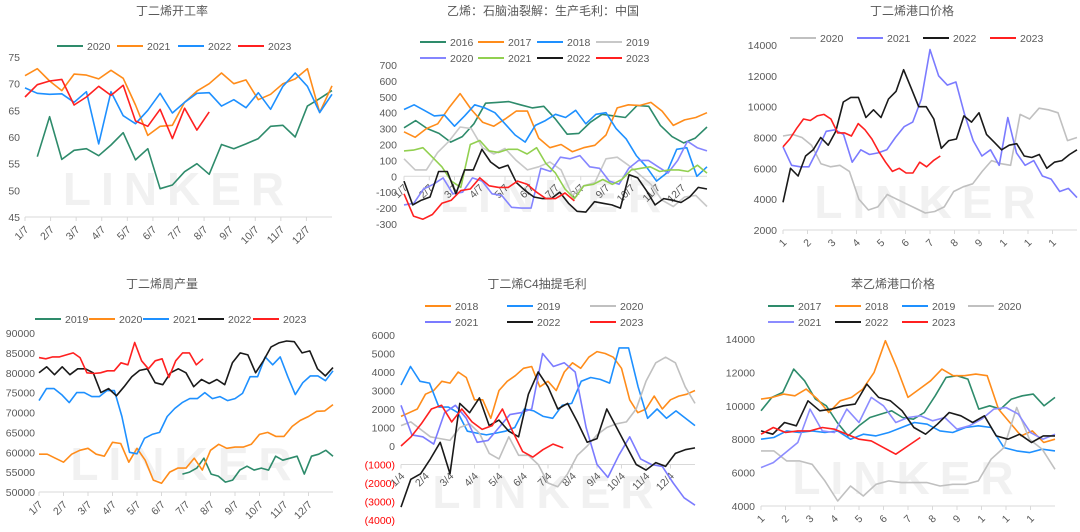 The width and height of the screenshot is (1080, 532). What do you see at coordinates (877, 323) in the screenshot?
I see `legend-label: 2022` at bounding box center [877, 323].